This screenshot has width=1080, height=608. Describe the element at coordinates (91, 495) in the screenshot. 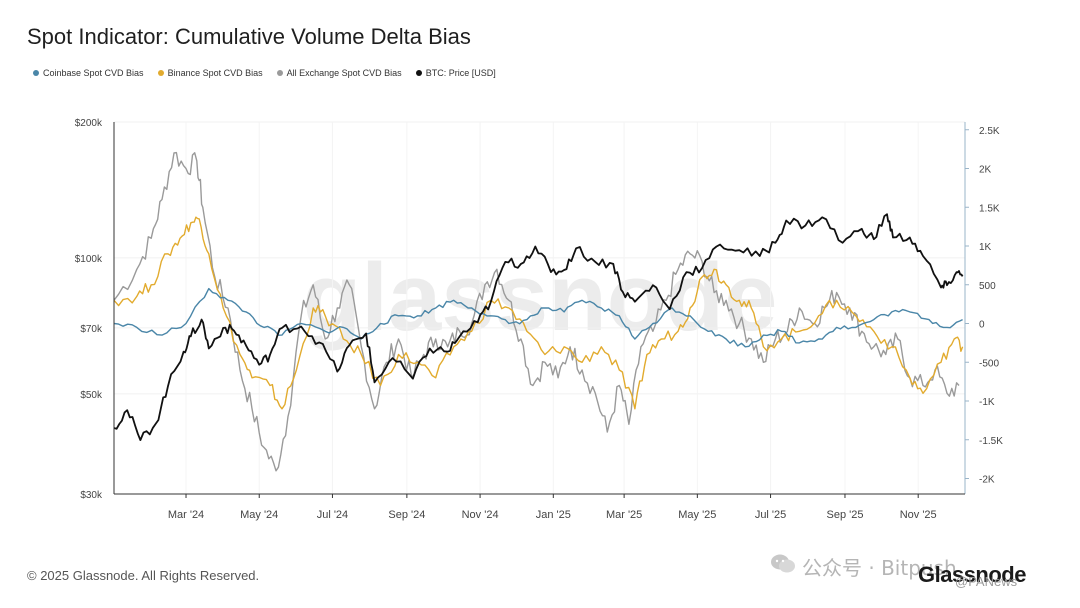

I see `y-left-tick-30k: $30k` at that location.